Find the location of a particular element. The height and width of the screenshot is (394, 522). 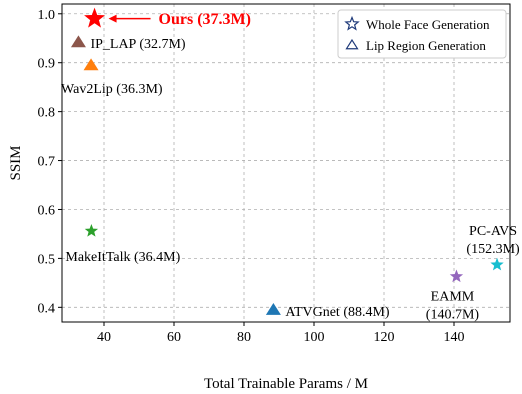

x-tick-label: 60 is located at coordinates (174, 337).